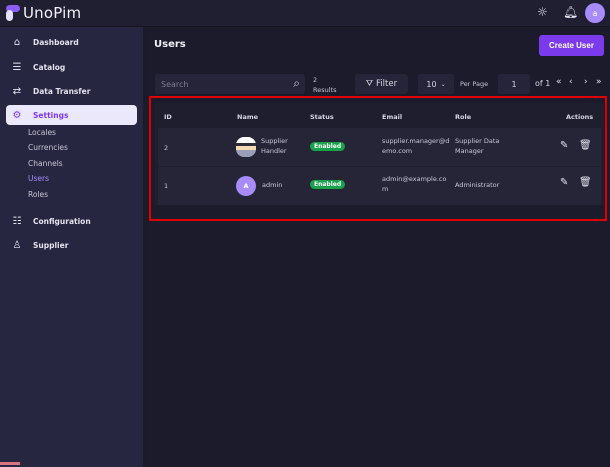  What do you see at coordinates (296, 83) in the screenshot?
I see `search-icon: ⌕` at bounding box center [296, 83].